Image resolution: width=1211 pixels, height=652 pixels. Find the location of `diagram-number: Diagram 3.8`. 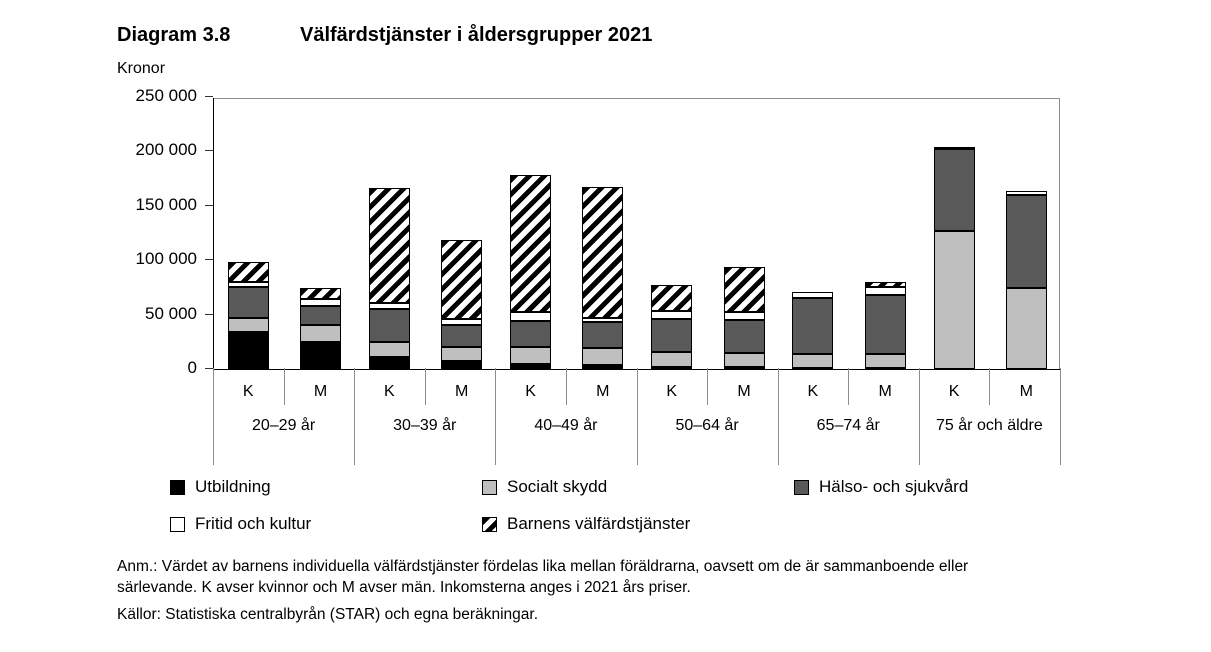

diagram-number: Diagram 3.8 is located at coordinates (174, 35).